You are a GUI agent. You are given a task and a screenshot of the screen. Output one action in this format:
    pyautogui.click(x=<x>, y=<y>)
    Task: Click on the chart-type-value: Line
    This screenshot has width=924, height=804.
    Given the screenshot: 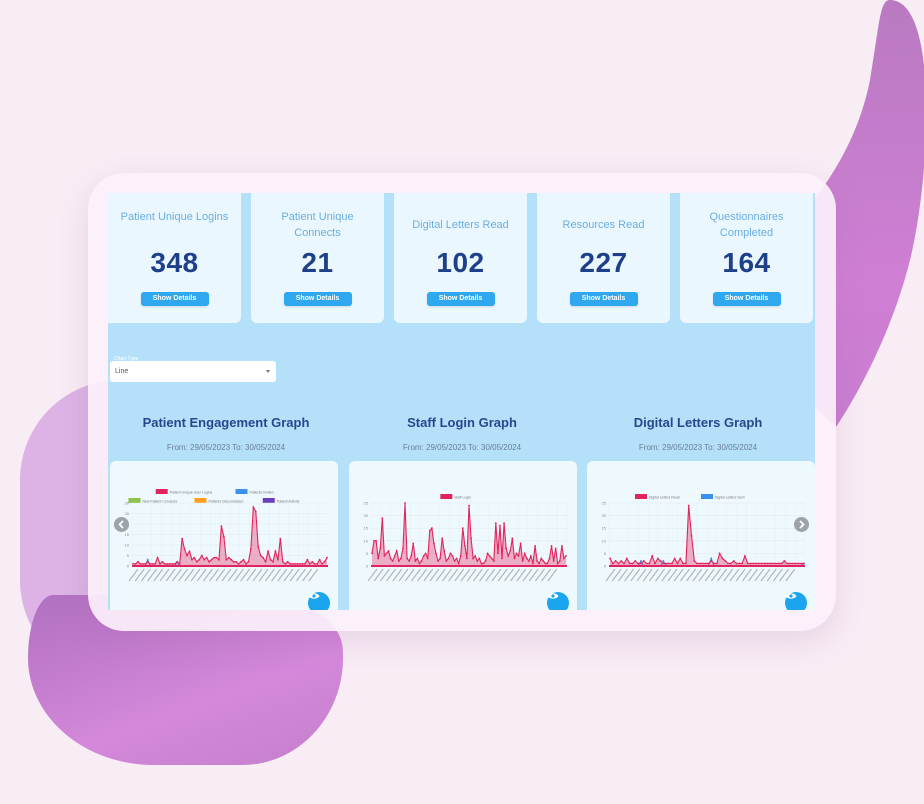 What is the action you would take?
    pyautogui.click(x=122, y=371)
    